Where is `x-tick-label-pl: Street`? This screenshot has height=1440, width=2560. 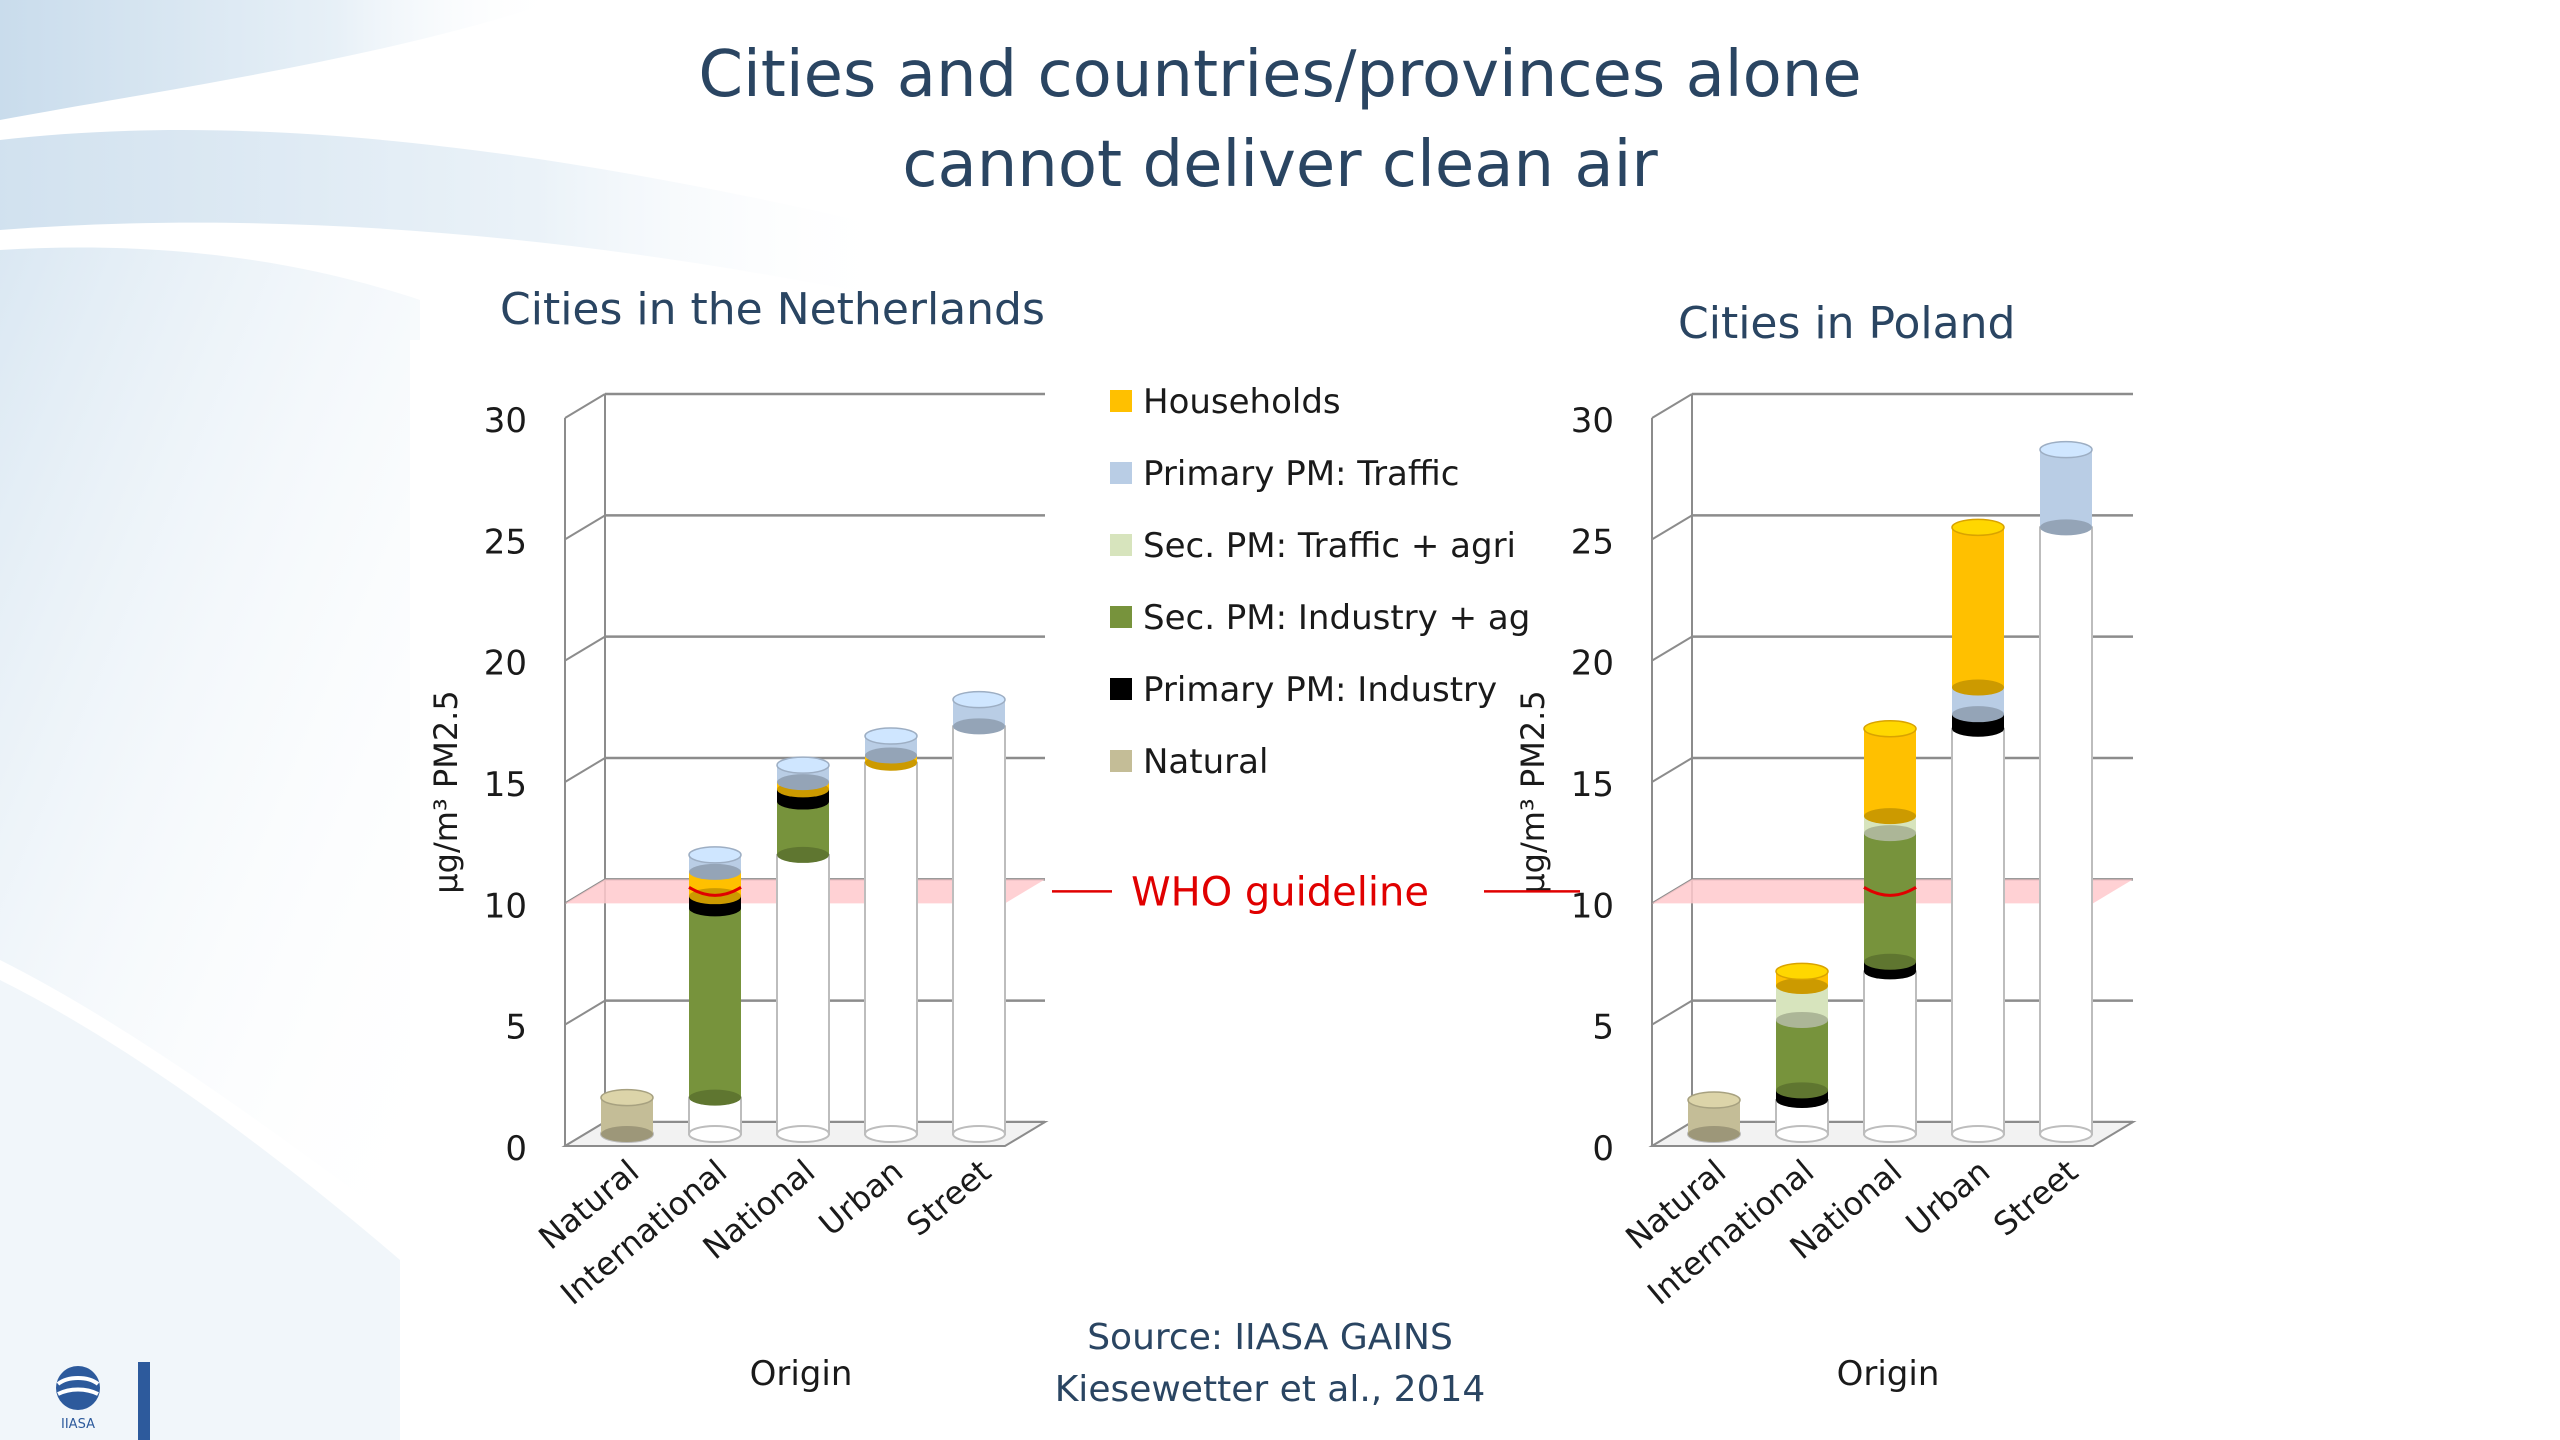
x-tick-label-pl: Street is located at coordinates (2035, 1198).